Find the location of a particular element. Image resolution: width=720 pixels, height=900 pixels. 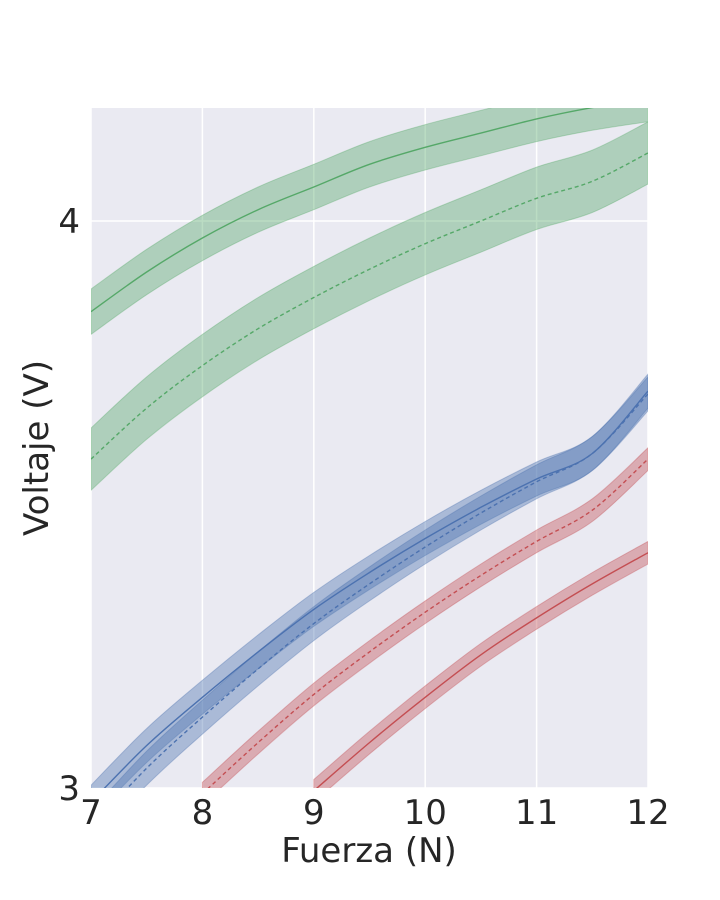

x-tick-label: 11 is located at coordinates (536, 813).